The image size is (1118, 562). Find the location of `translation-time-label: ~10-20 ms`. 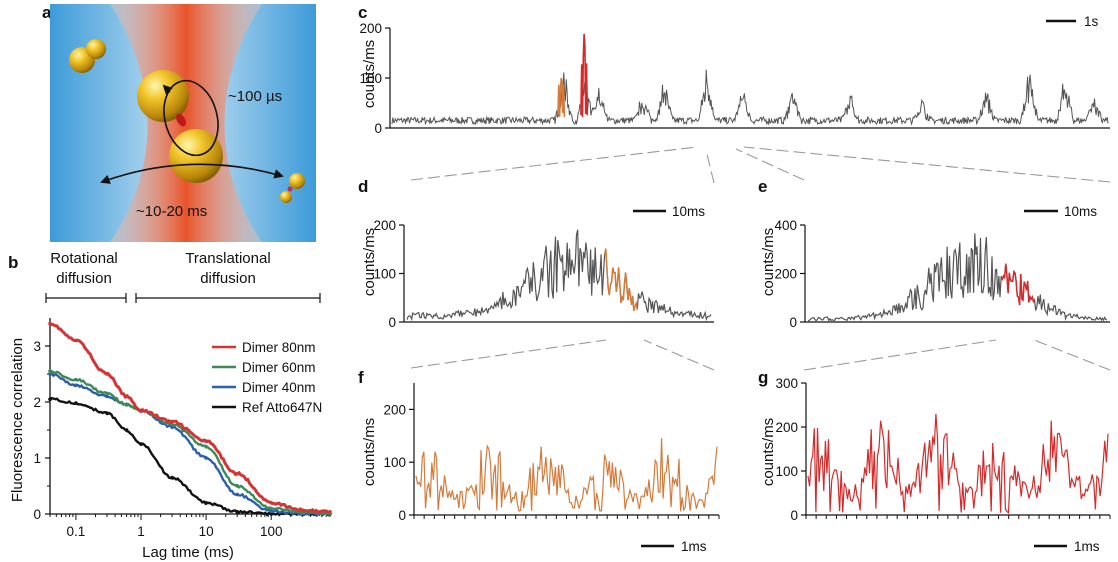

translation-time-label: ~10-20 ms is located at coordinates (171, 211).